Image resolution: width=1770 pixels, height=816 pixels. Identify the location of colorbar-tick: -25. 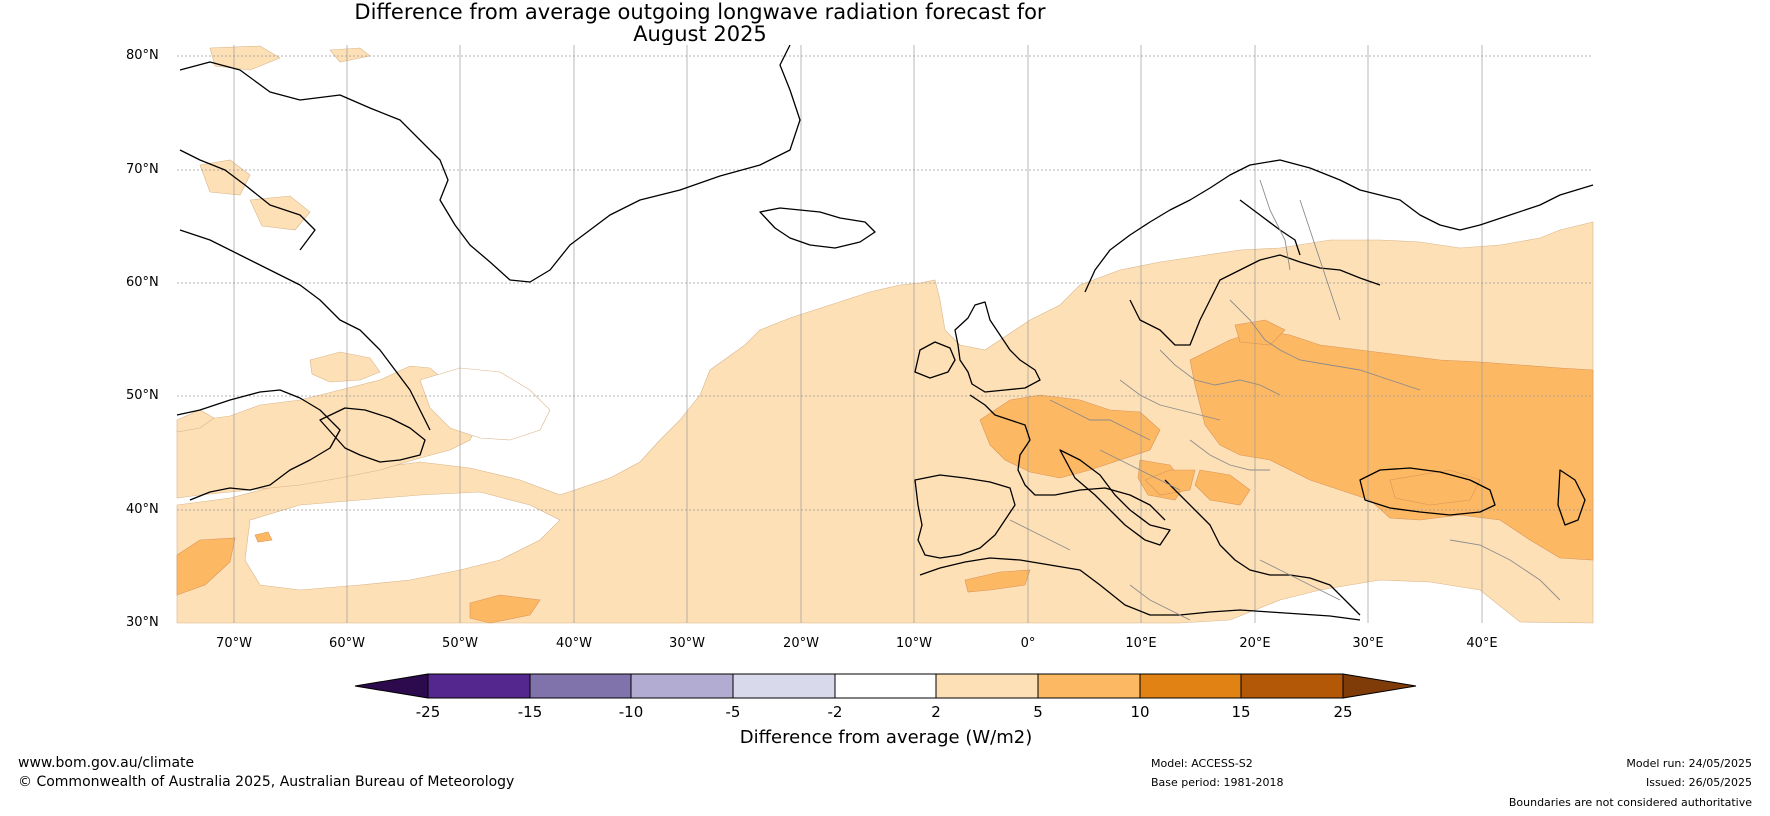
(428, 712).